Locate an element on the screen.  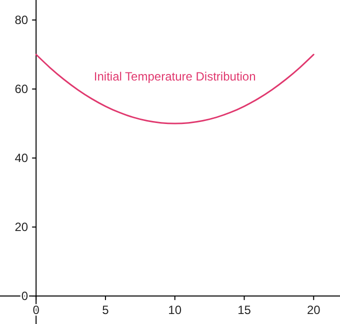
x-tick-label: 15 is located at coordinates (245, 310).